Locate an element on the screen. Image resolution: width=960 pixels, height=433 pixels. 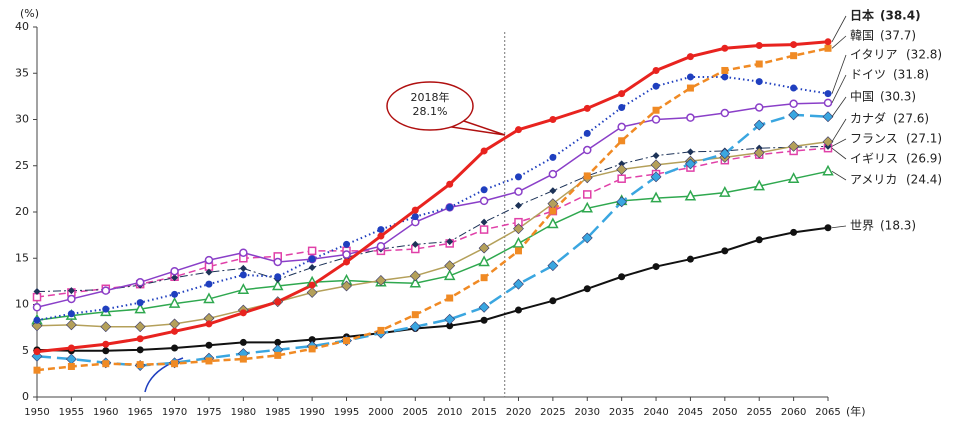
y-tick-label: 25 is located at coordinates (22, 165).